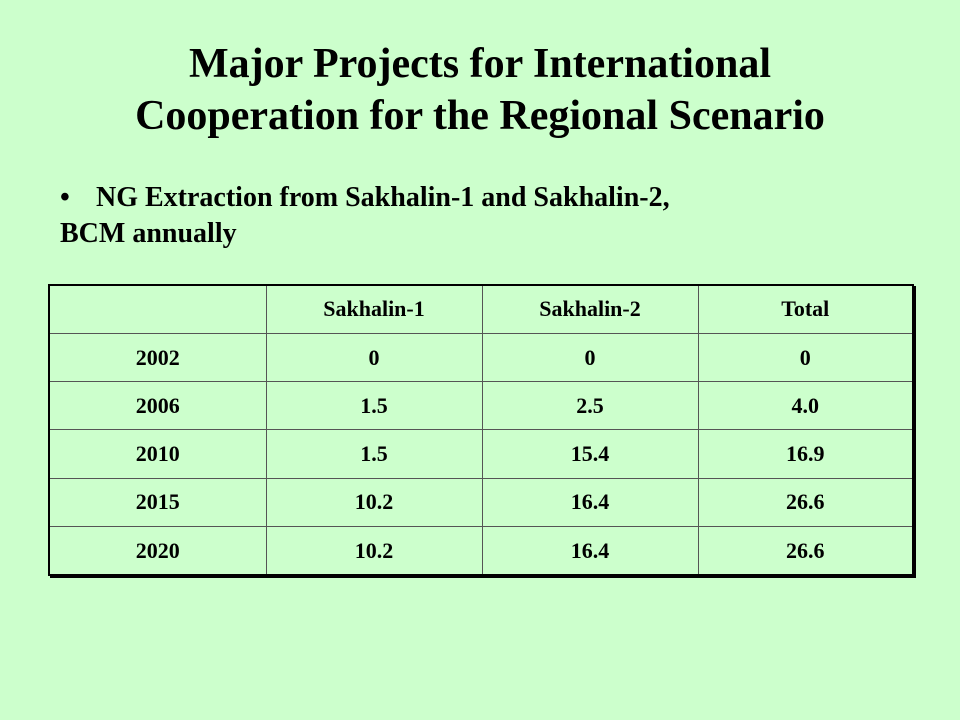 This screenshot has height=720, width=960. Describe the element at coordinates (158, 406) in the screenshot. I see `year-cell: 2006` at that location.